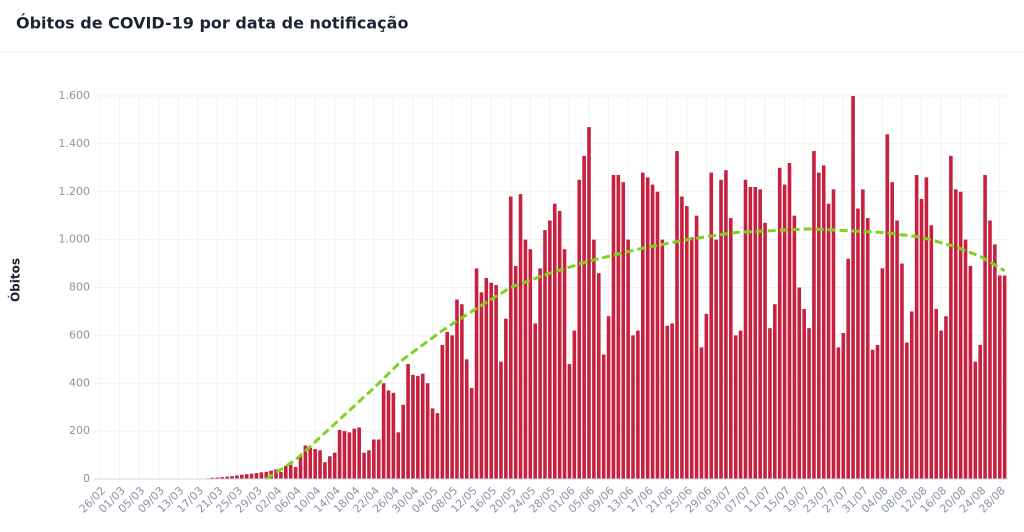  What do you see at coordinates (86, 478) in the screenshot?
I see `y-tick-label: 0` at bounding box center [86, 478].